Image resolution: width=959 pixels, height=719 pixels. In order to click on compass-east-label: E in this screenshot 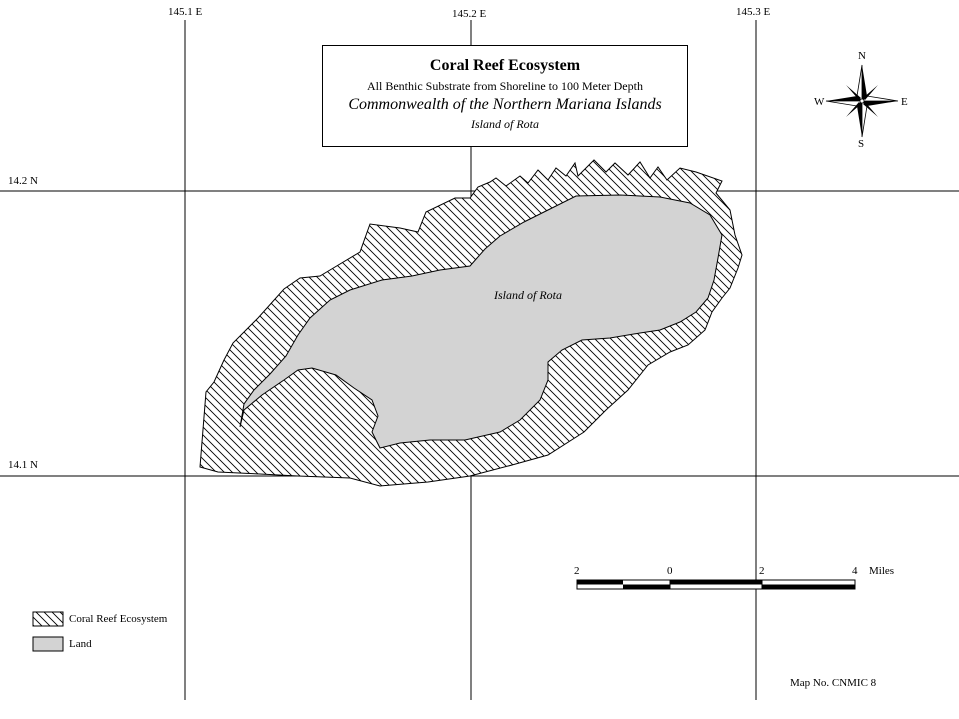, I will do `click(904, 102)`.